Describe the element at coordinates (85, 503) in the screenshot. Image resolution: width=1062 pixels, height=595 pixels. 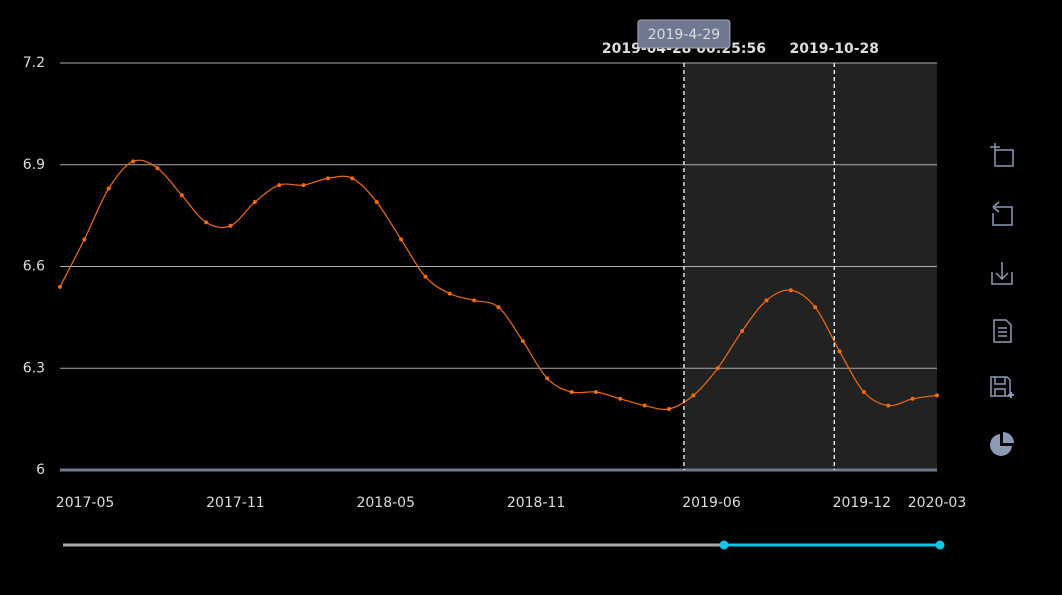
I see `x-tick-label: 2017-05` at that location.